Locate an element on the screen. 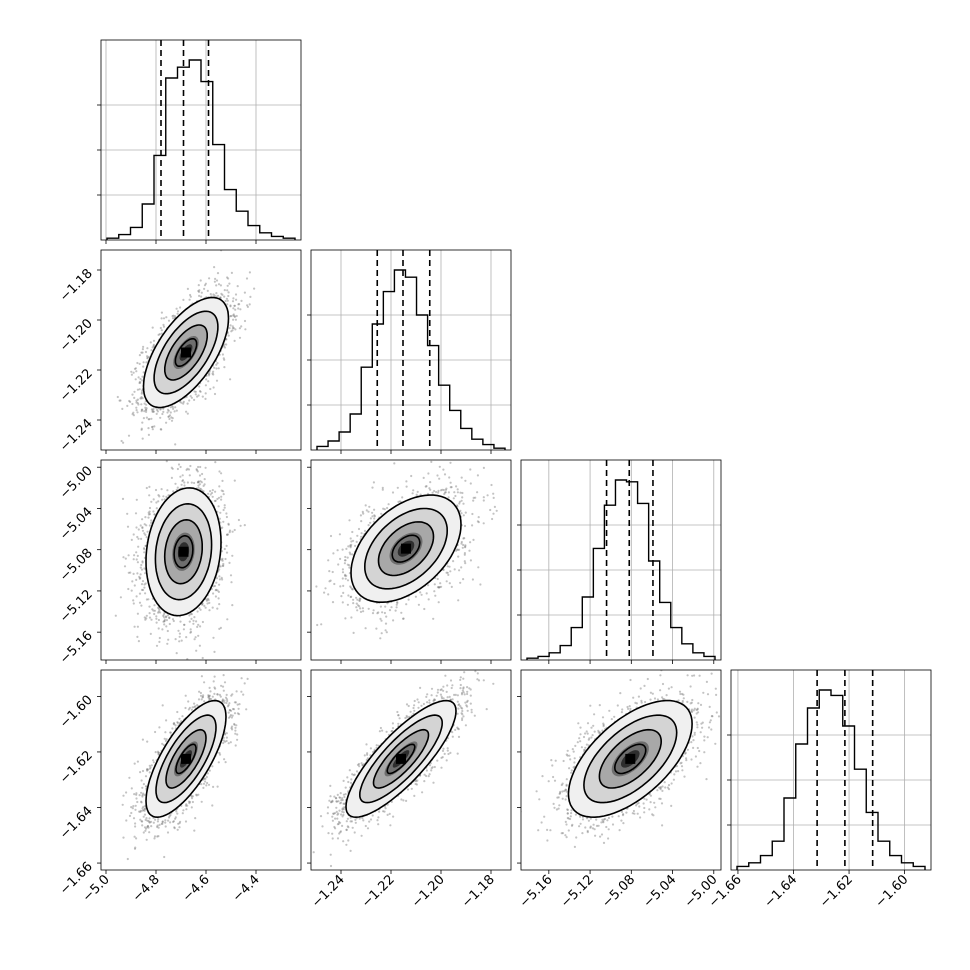 The image size is (970, 970). scatter-contents is located at coordinates (178, 348).